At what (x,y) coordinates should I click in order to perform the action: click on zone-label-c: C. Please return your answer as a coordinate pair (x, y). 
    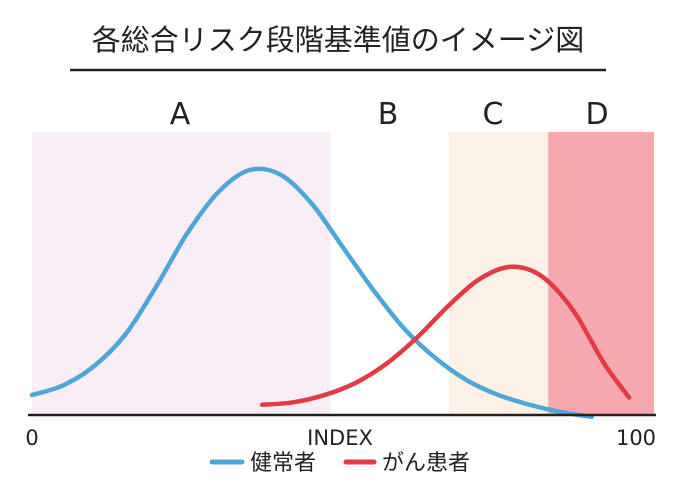
    Looking at the image, I should click on (493, 114).